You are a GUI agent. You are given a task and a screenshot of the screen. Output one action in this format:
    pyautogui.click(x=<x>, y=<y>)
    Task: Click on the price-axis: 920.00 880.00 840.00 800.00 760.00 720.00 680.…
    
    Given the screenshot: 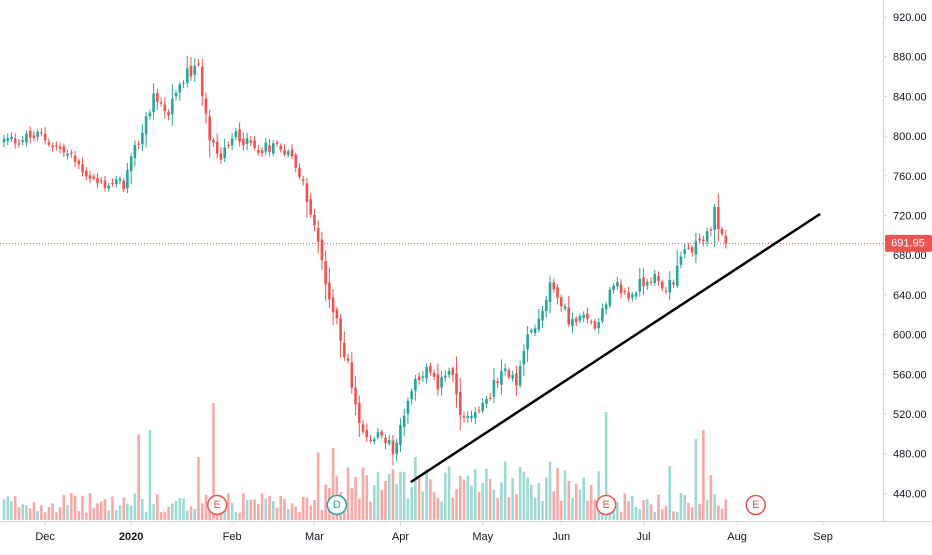 What is the action you would take?
    pyautogui.click(x=905, y=256)
    